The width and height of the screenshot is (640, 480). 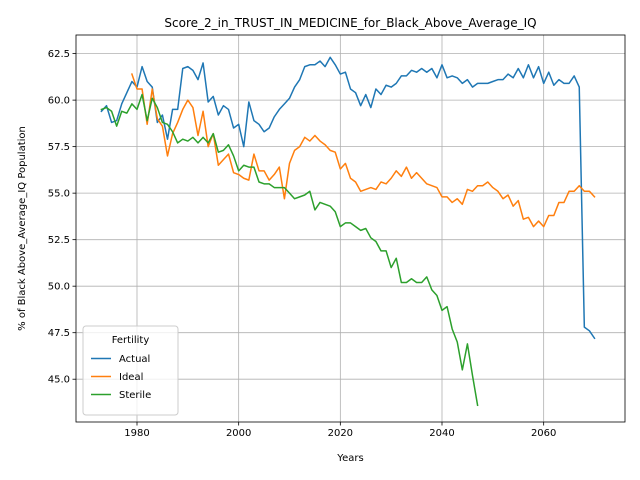 What do you see at coordinates (59, 240) in the screenshot?
I see `y-tick-label: 52.5` at bounding box center [59, 240].